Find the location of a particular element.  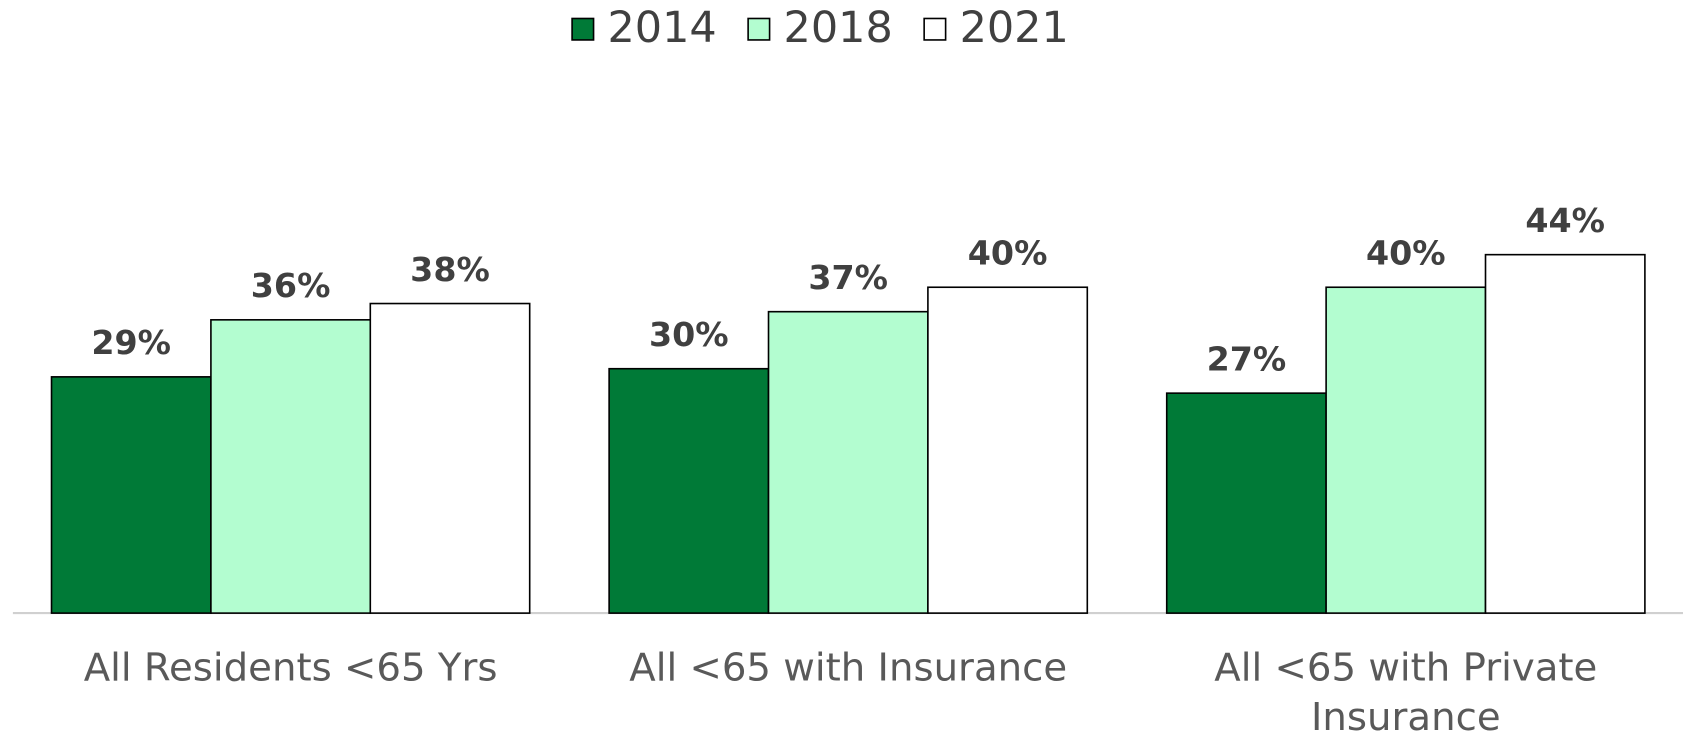

x-tick-label: All <65 with Private Insurance is located at coordinates (1406, 693).